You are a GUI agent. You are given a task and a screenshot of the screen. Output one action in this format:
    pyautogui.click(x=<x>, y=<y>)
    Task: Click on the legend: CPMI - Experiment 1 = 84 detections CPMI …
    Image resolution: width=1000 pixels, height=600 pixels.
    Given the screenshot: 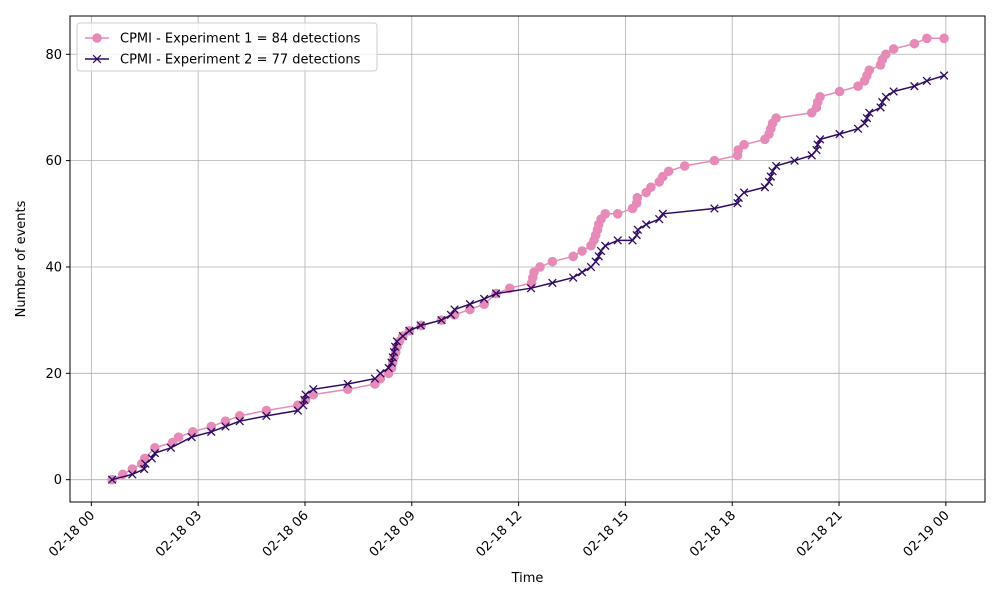 What is the action you would take?
    pyautogui.click(x=227, y=47)
    